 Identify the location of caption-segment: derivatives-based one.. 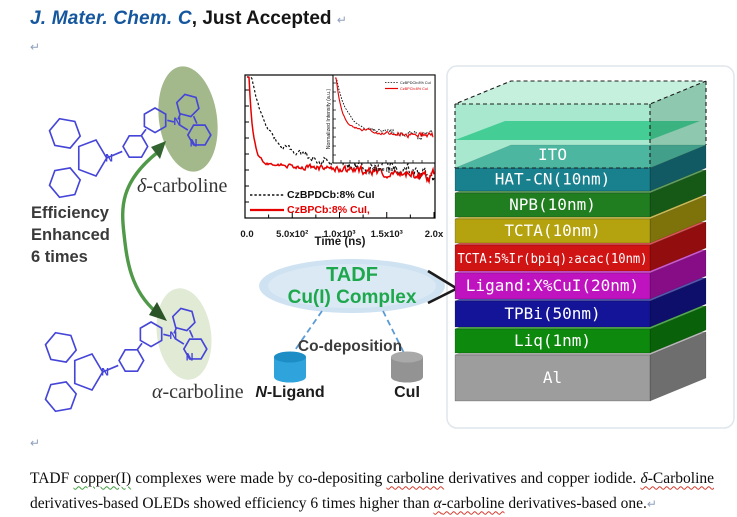
(575, 503).